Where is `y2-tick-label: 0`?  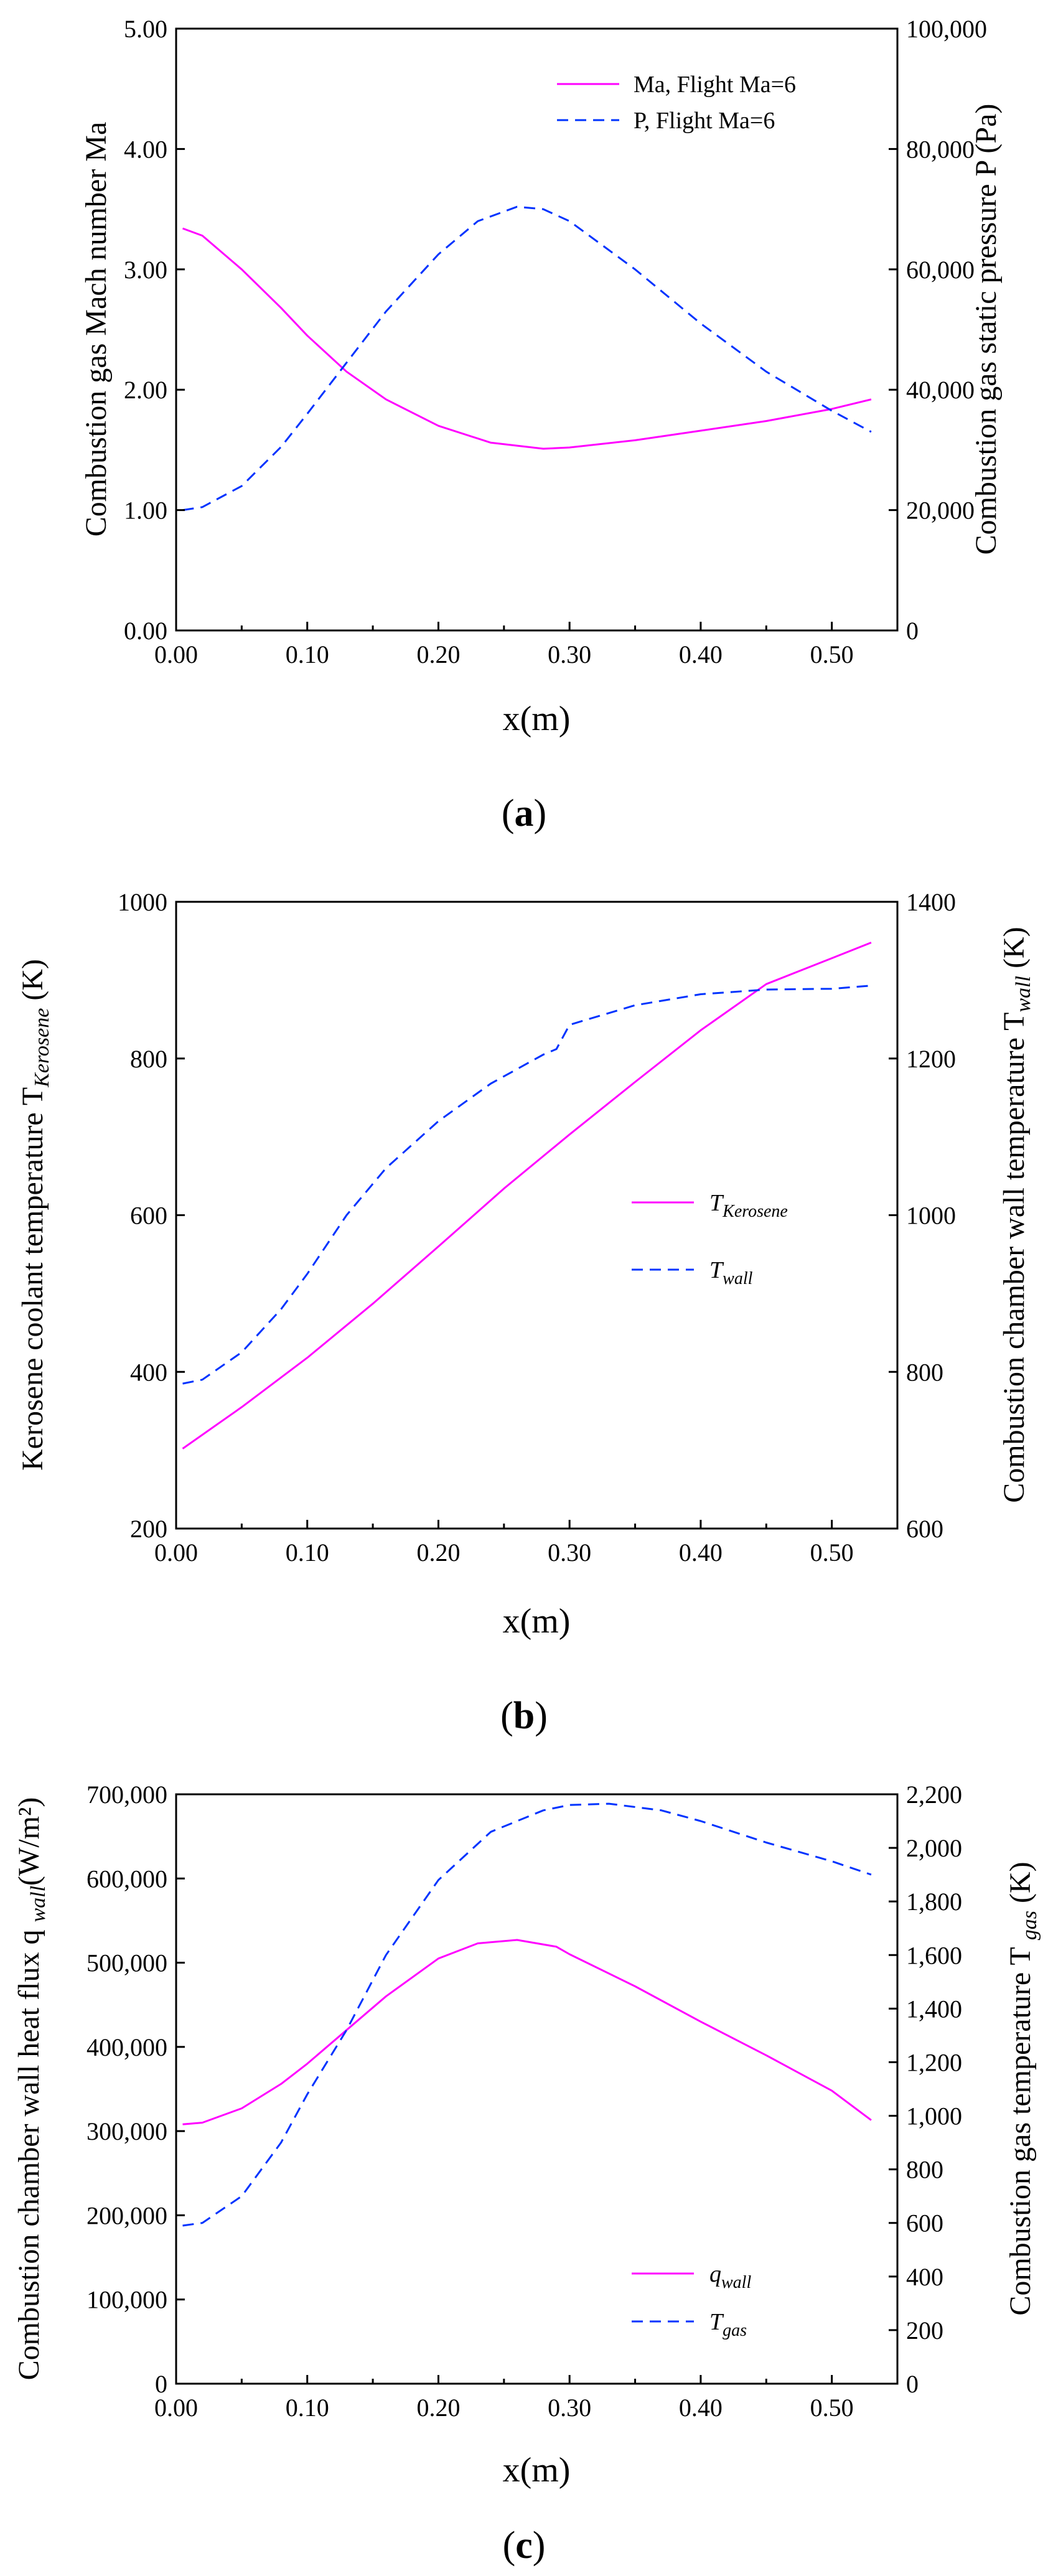
y2-tick-label: 0 is located at coordinates (912, 631).